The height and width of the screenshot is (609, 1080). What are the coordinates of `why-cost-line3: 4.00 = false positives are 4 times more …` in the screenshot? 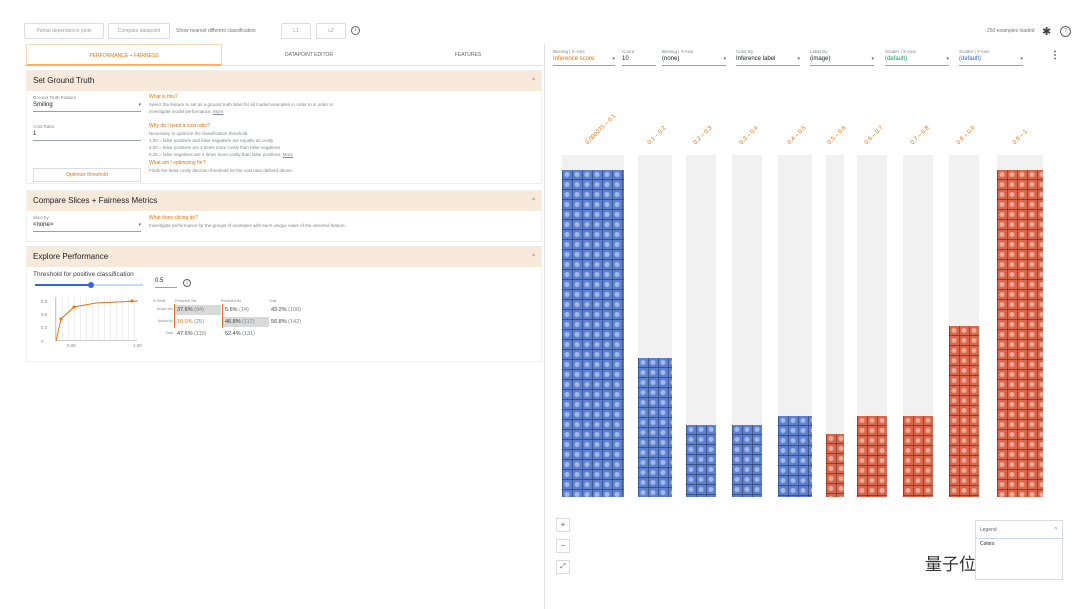 It's located at (215, 147).